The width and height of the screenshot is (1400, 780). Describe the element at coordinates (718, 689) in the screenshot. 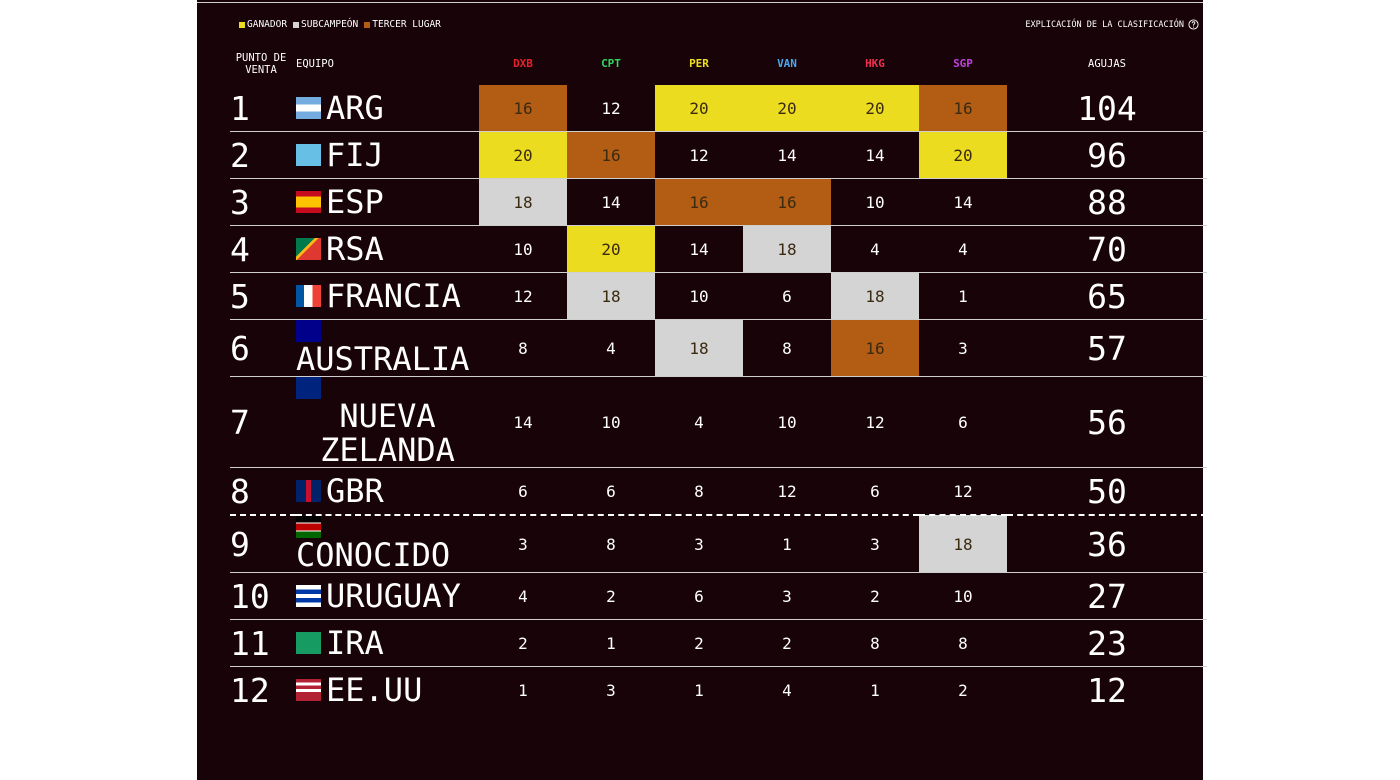

I see `team-row: 12 EE.UU 1 3 1 4 1 2 12` at that location.